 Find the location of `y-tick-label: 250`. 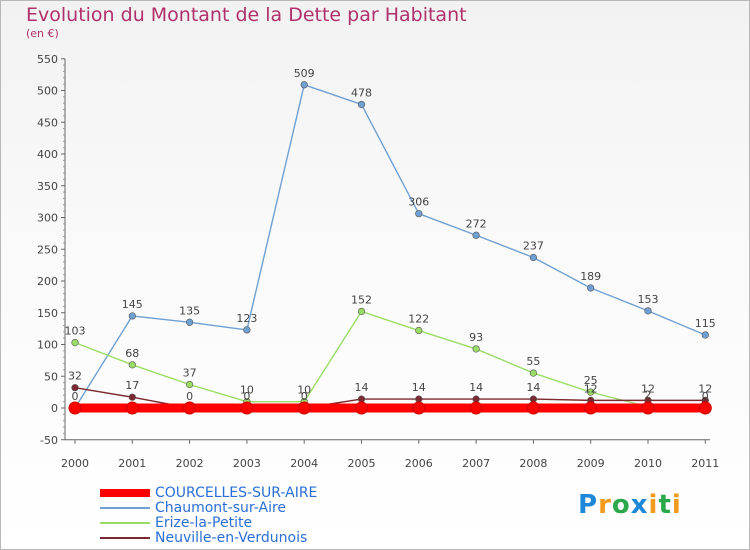

y-tick-label: 250 is located at coordinates (47, 249).